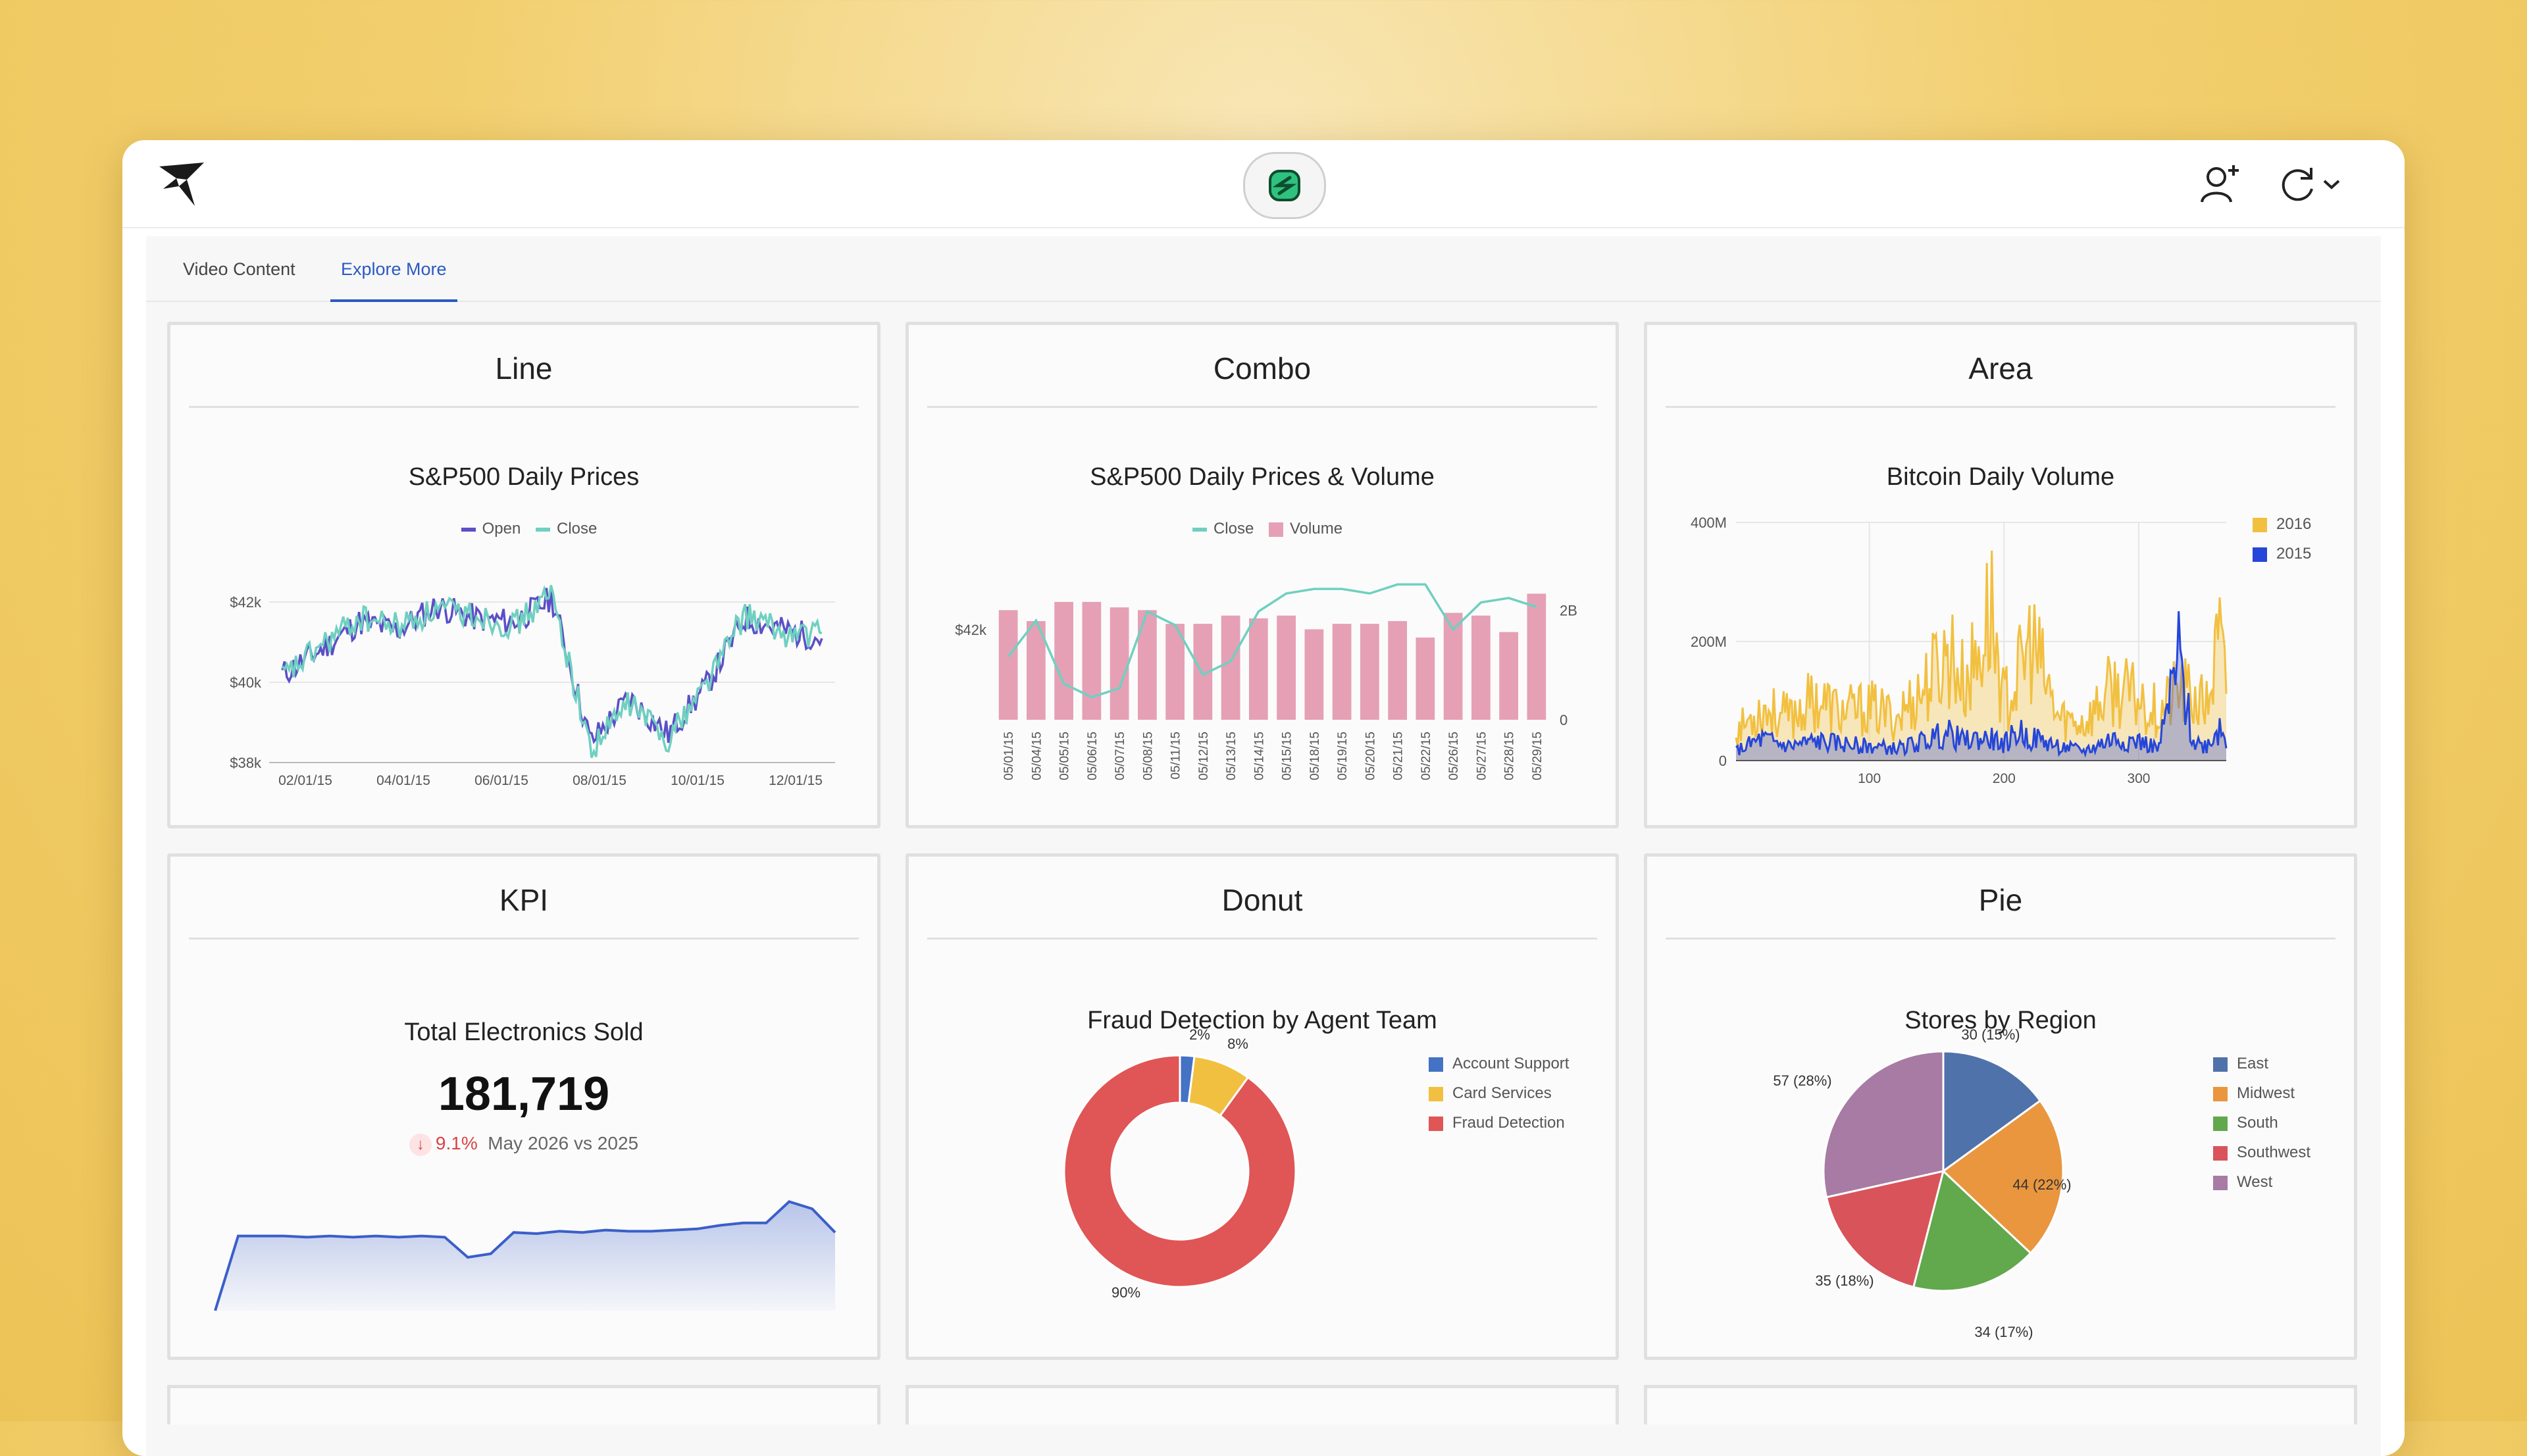 The image size is (2527, 1456). Describe the element at coordinates (1037, 756) in the screenshot. I see `x-tick-label: 05/04/15` at that location.